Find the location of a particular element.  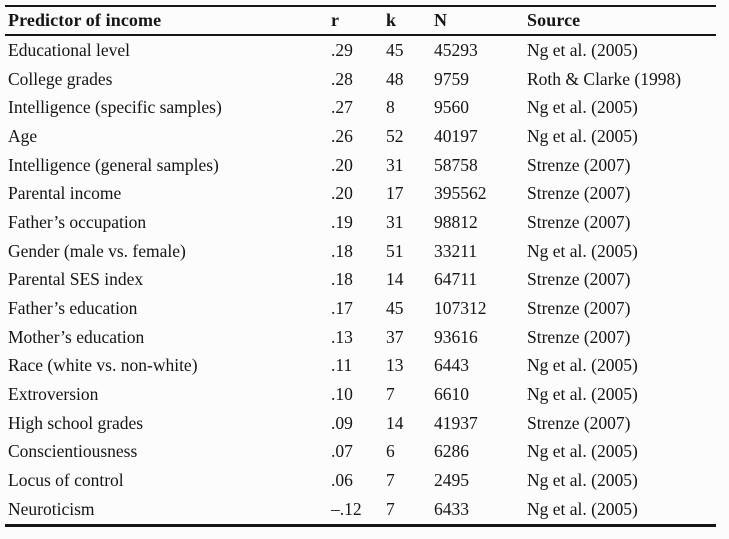

cell-n: 41937 is located at coordinates (456, 422).